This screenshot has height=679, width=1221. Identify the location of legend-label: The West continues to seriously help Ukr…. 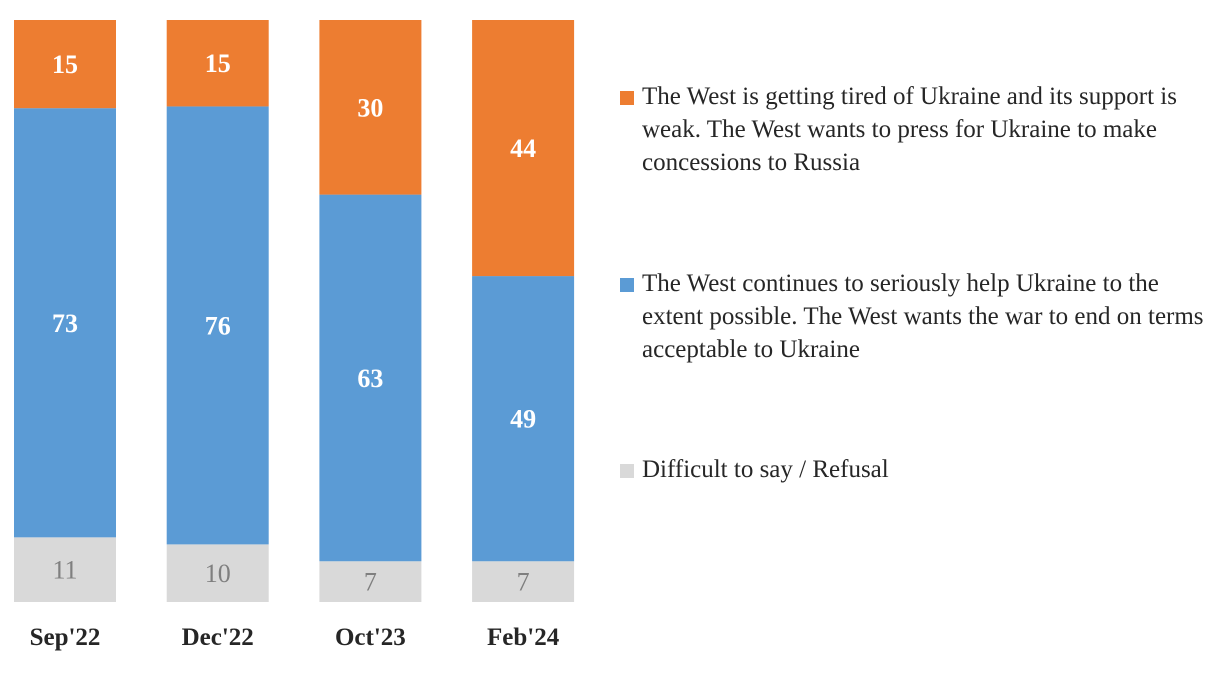
(923, 316).